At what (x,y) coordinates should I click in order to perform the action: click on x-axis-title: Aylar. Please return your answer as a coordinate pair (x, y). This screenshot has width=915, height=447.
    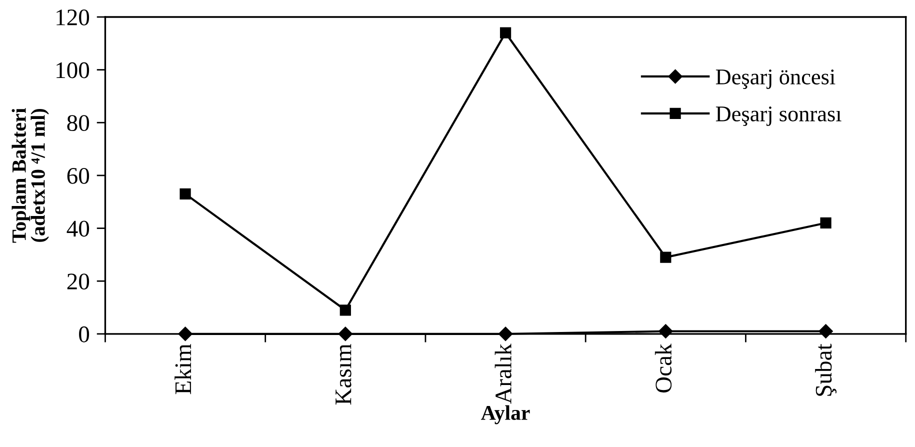
    Looking at the image, I should click on (505, 414).